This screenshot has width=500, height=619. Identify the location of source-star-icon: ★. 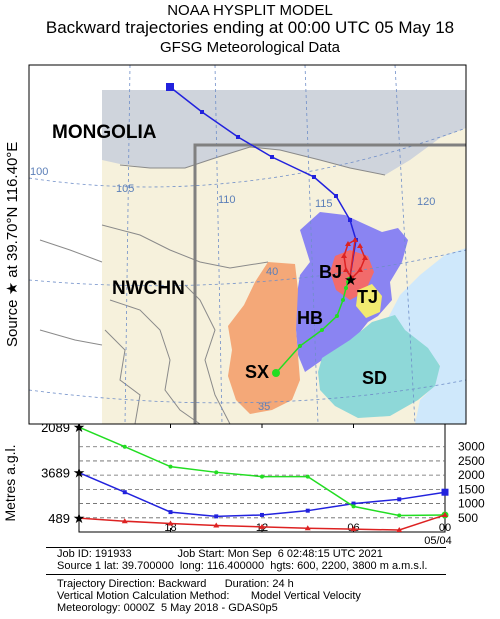
(350, 280).